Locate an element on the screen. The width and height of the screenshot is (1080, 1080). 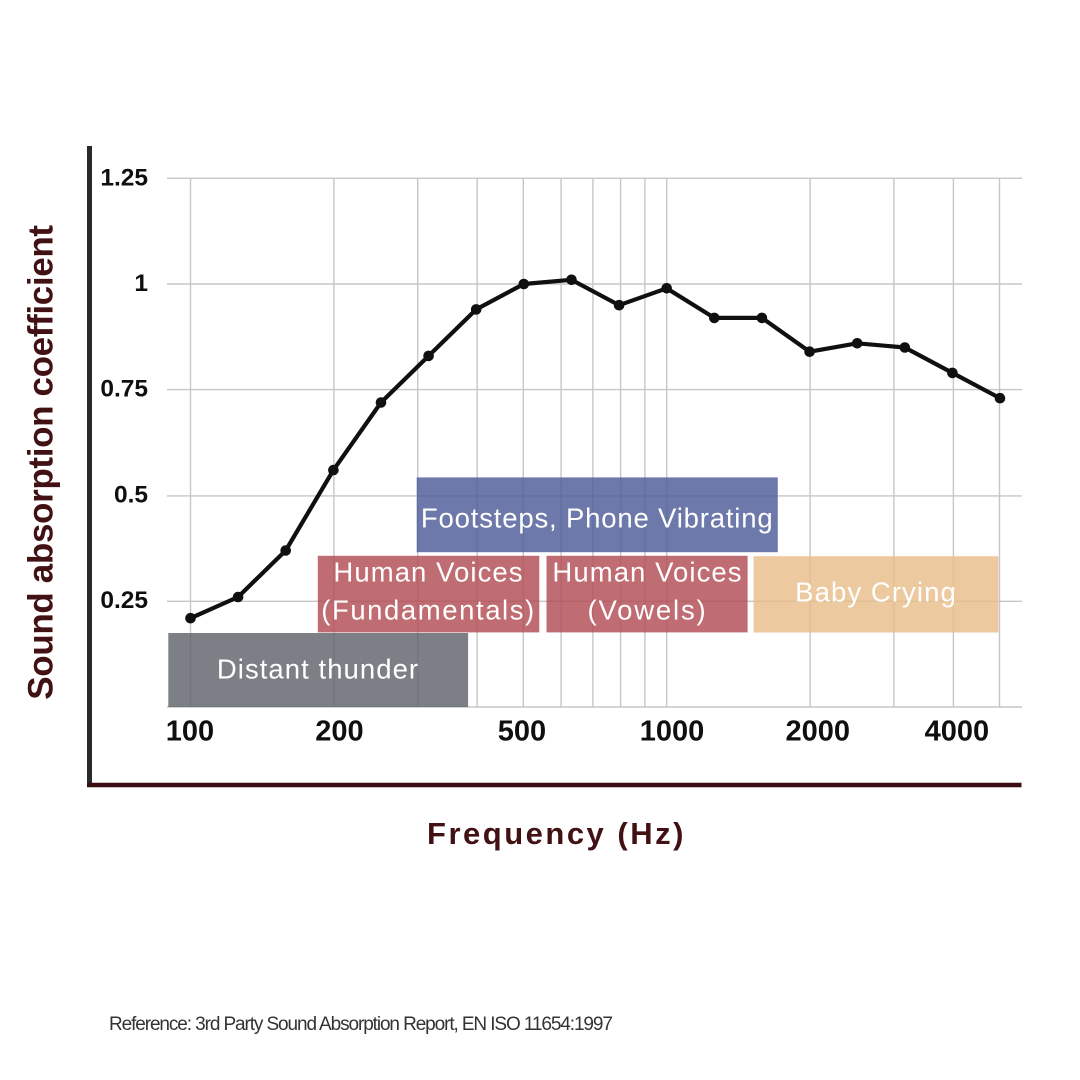
svg-text: 1000 is located at coordinates (672, 732).